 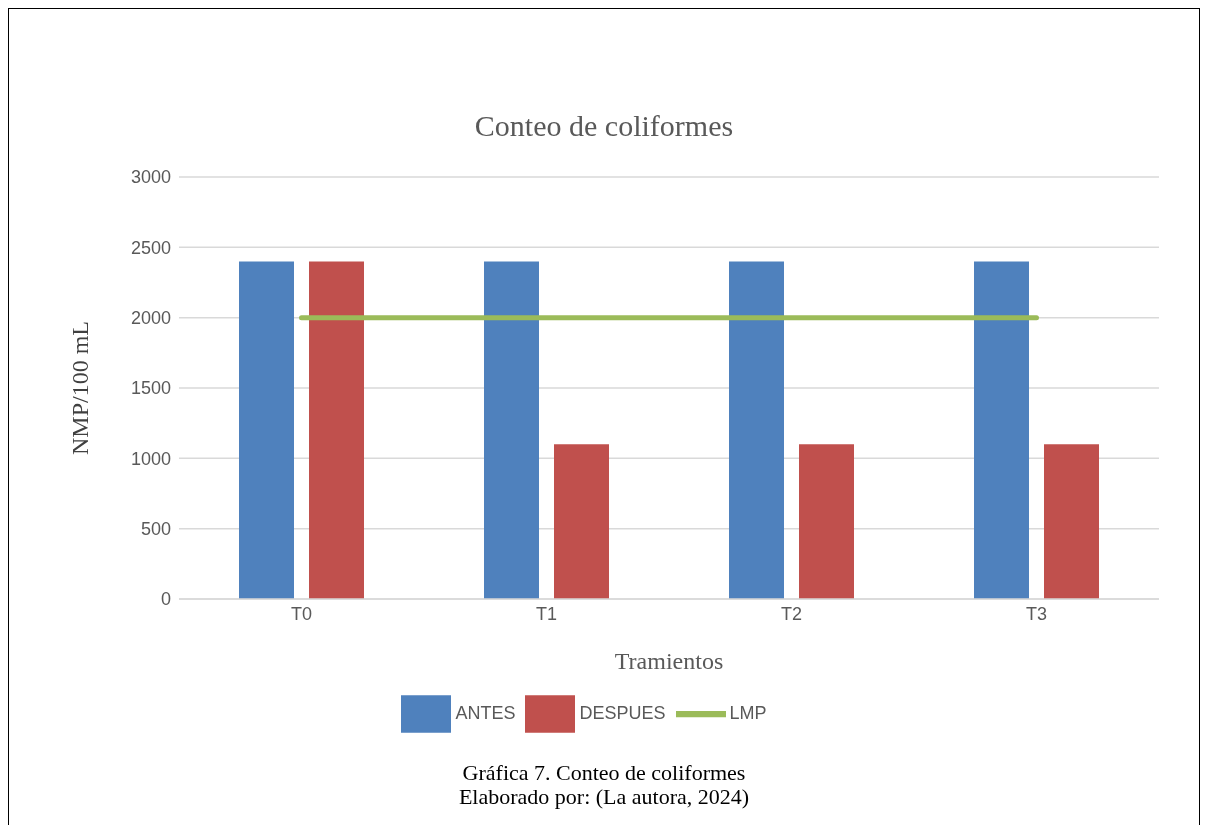 What do you see at coordinates (150, 388) in the screenshot?
I see `y-tick-label: 1500` at bounding box center [150, 388].